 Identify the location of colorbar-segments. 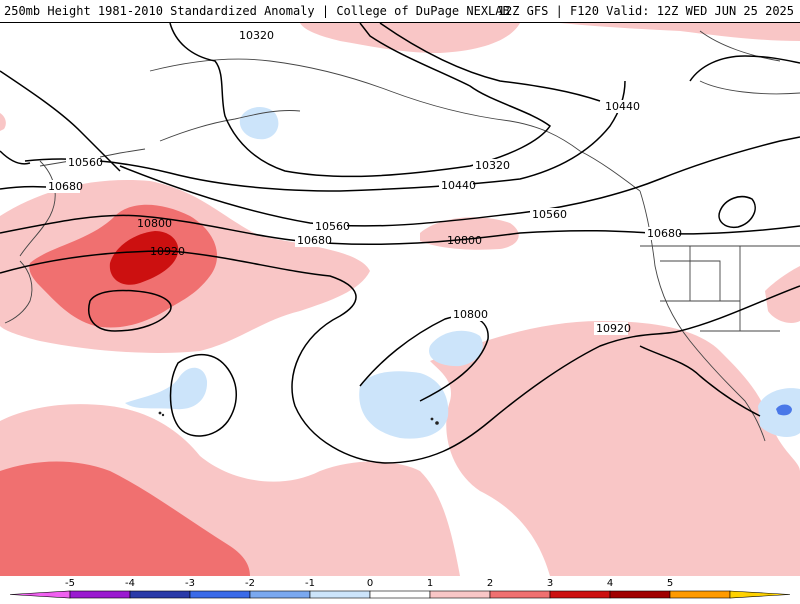
(400, 594).